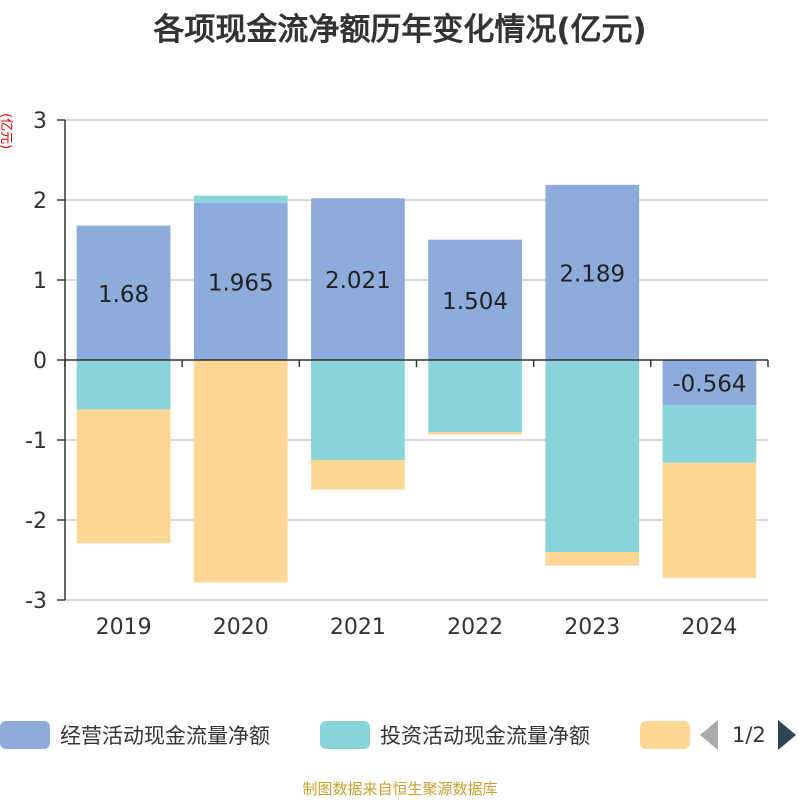 The image size is (800, 800). What do you see at coordinates (786, 735) in the screenshot?
I see `legend-next-page-icon` at bounding box center [786, 735].